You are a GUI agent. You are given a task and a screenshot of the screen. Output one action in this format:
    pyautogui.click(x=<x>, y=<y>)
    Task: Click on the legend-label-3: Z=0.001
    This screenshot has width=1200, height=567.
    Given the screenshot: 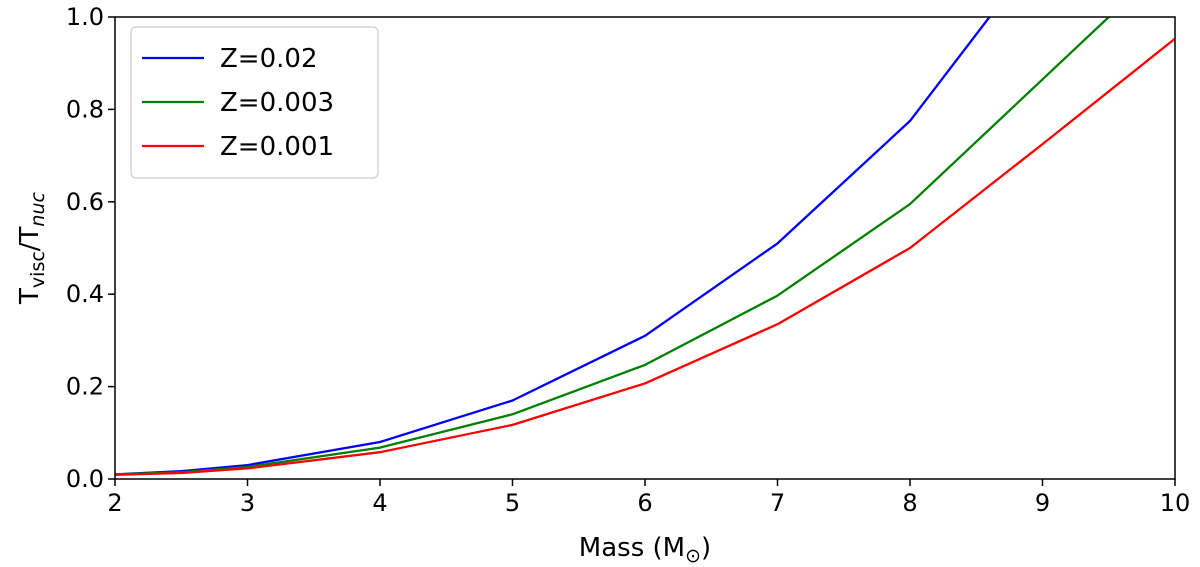 What is the action you would take?
    pyautogui.click(x=277, y=147)
    